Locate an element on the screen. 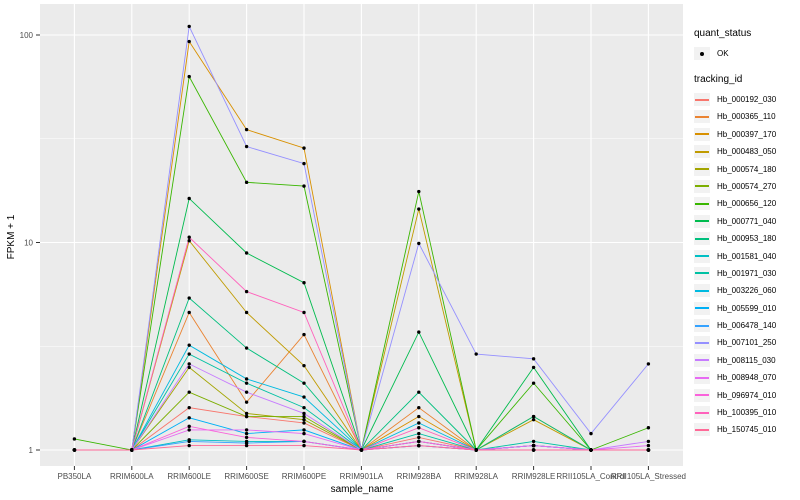 Image resolution: width=800 pixels, height=500 pixels. x-tick-label: RRIM901LA is located at coordinates (362, 476).